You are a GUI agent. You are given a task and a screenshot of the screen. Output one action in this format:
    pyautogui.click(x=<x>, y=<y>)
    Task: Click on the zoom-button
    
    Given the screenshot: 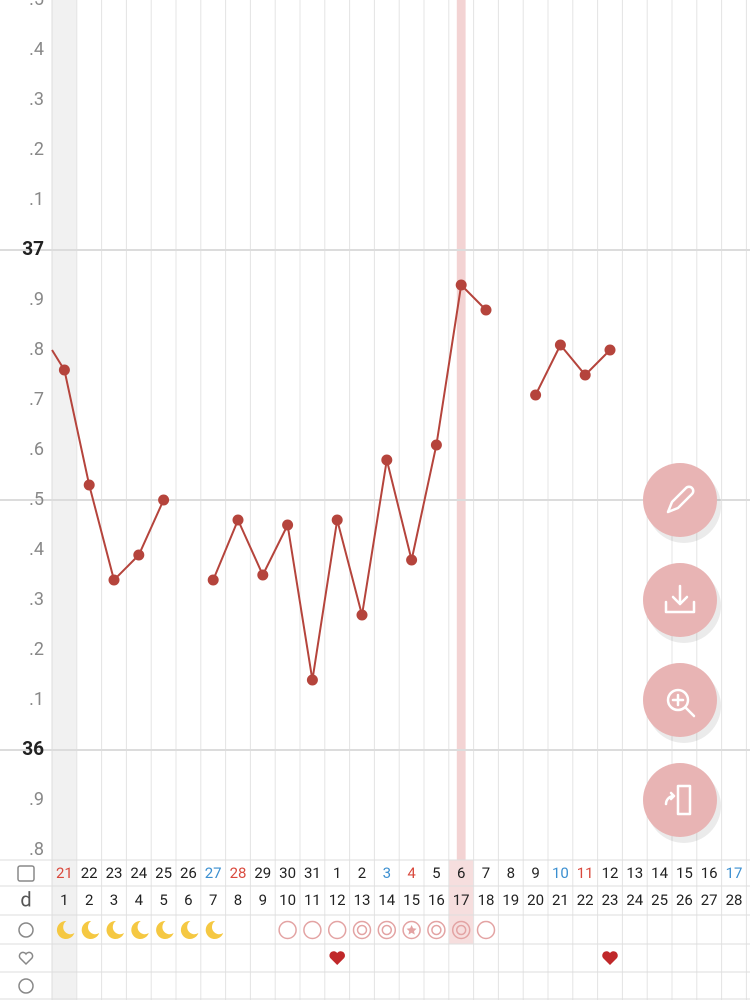 What is the action you would take?
    pyautogui.click(x=682, y=703)
    